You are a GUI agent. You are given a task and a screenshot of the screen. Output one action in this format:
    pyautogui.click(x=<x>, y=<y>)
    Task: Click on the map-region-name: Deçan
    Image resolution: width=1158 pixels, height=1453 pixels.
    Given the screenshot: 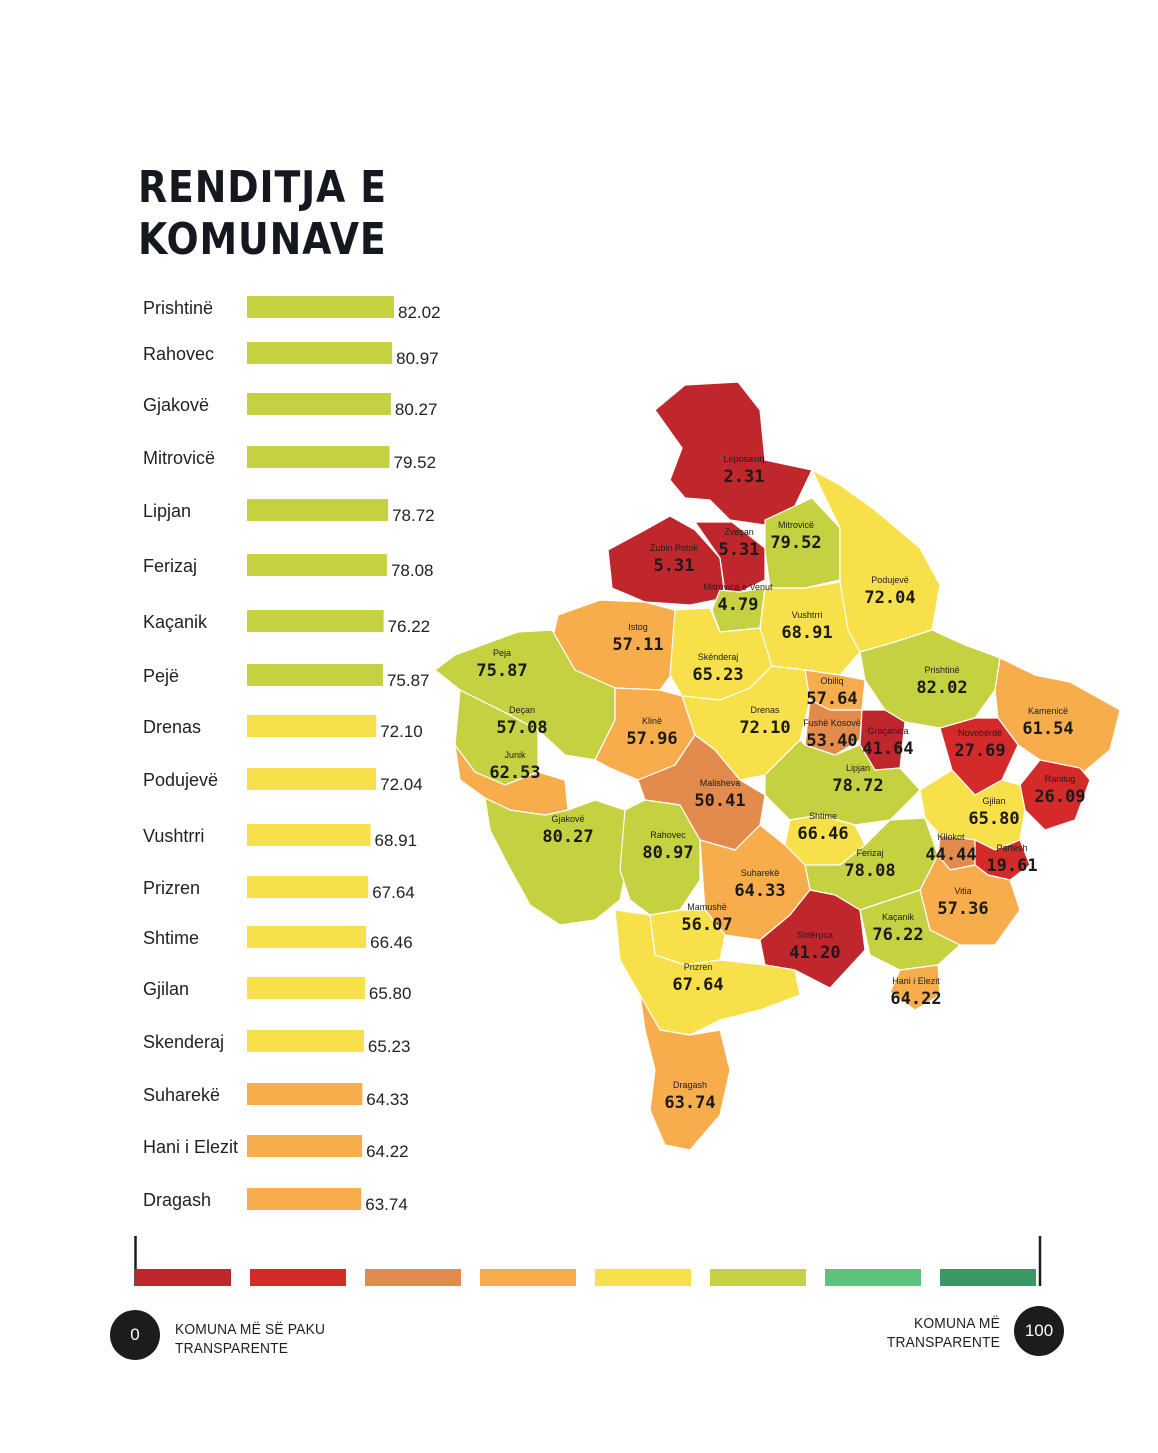 What is the action you would take?
    pyautogui.click(x=522, y=710)
    